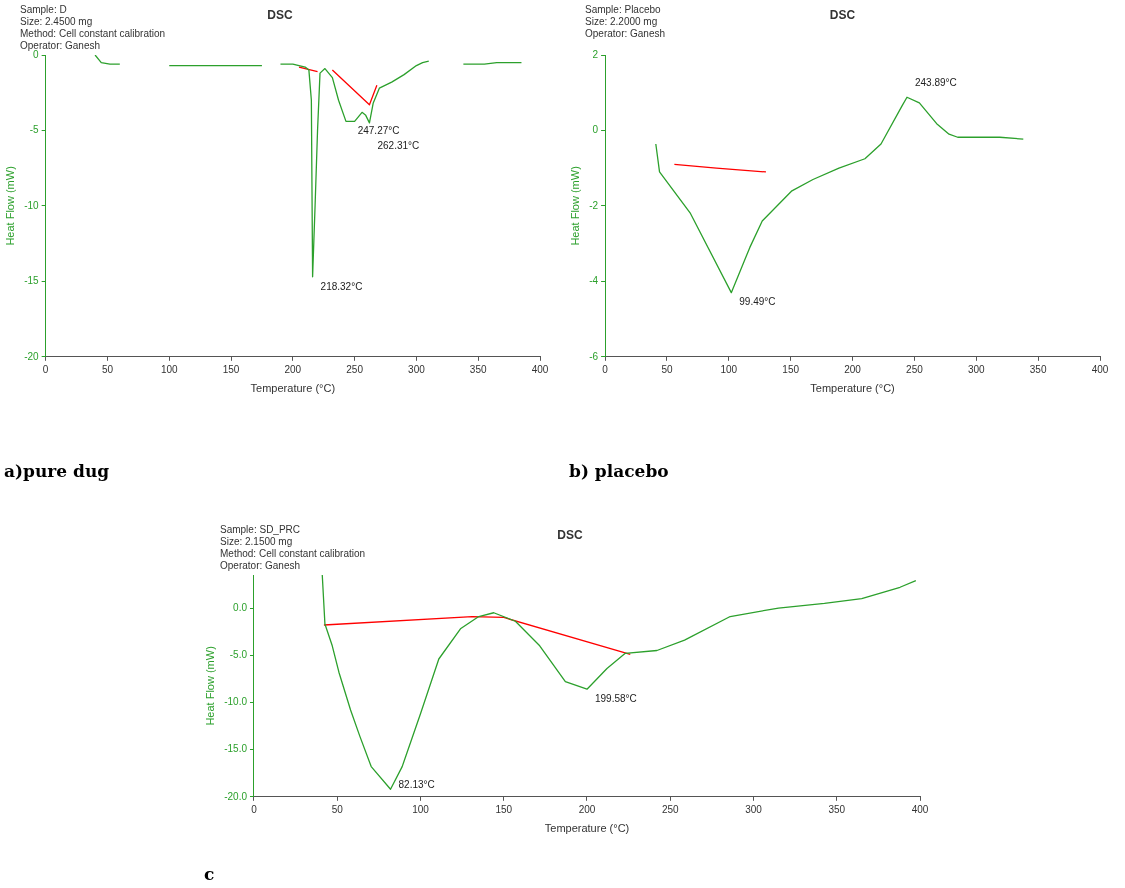  I want to click on text: Sample: SD_PRC, so click(261, 530).